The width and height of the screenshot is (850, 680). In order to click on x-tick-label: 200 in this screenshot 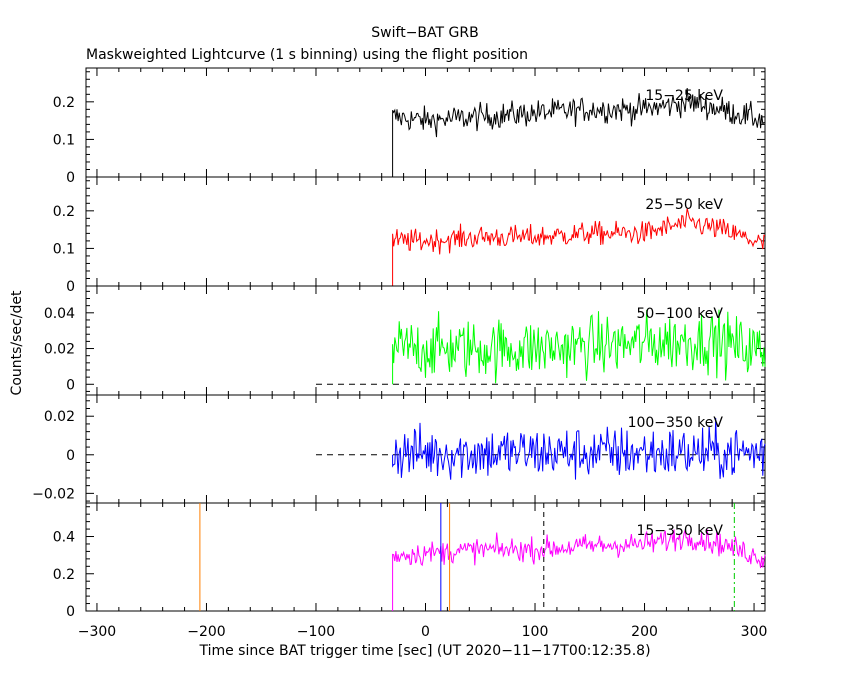, I will do `click(644, 632)`.